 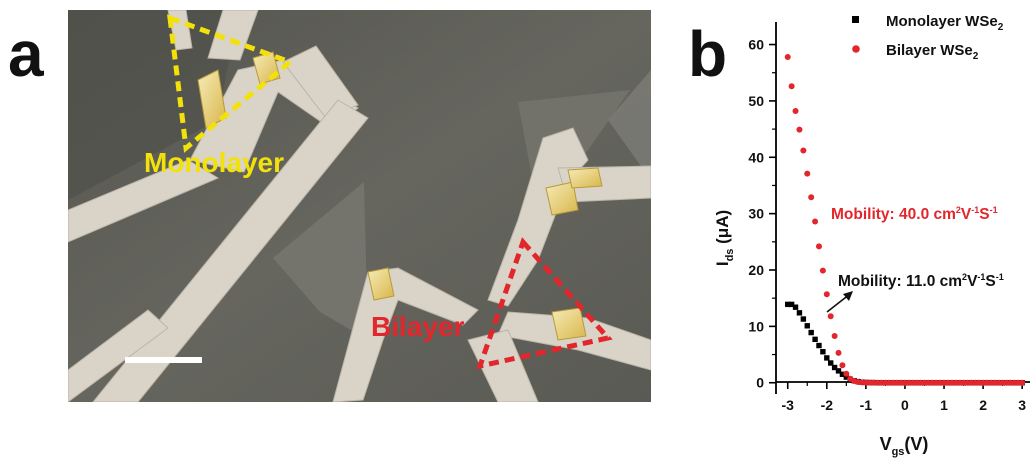 What do you see at coordinates (983, 405) in the screenshot?
I see `x-tick-label: 2` at bounding box center [983, 405].